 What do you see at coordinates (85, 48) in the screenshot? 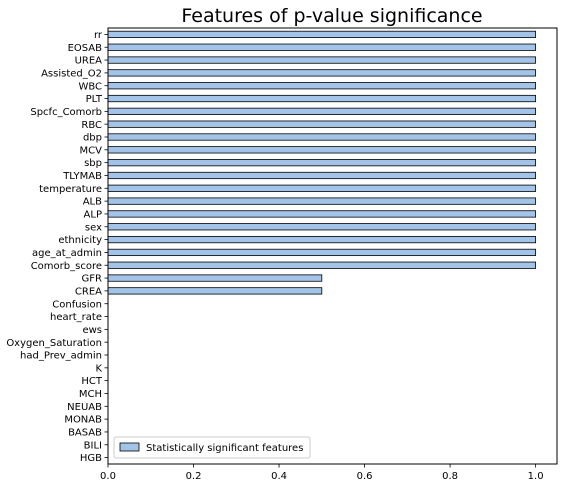
I see `y-tick-label: EOSAB` at bounding box center [85, 48].